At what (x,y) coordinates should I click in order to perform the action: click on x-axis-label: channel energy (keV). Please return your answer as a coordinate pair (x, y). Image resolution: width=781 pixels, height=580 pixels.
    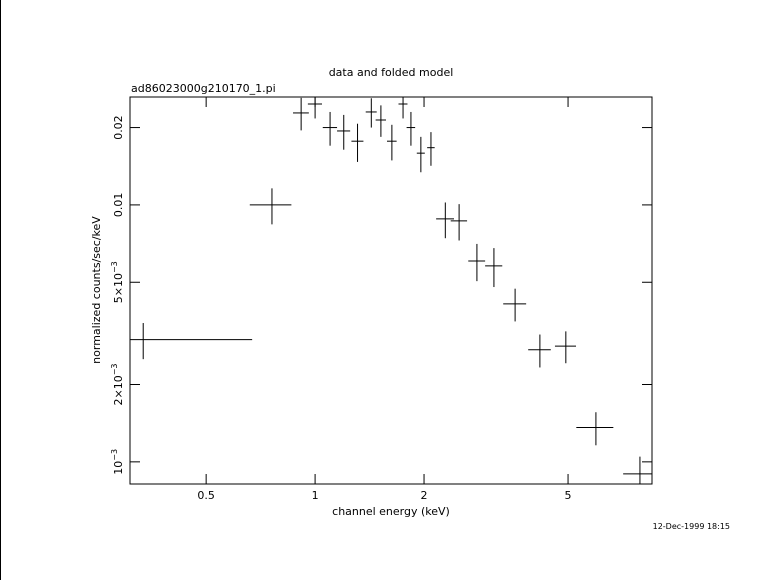
    Looking at the image, I should click on (391, 511).